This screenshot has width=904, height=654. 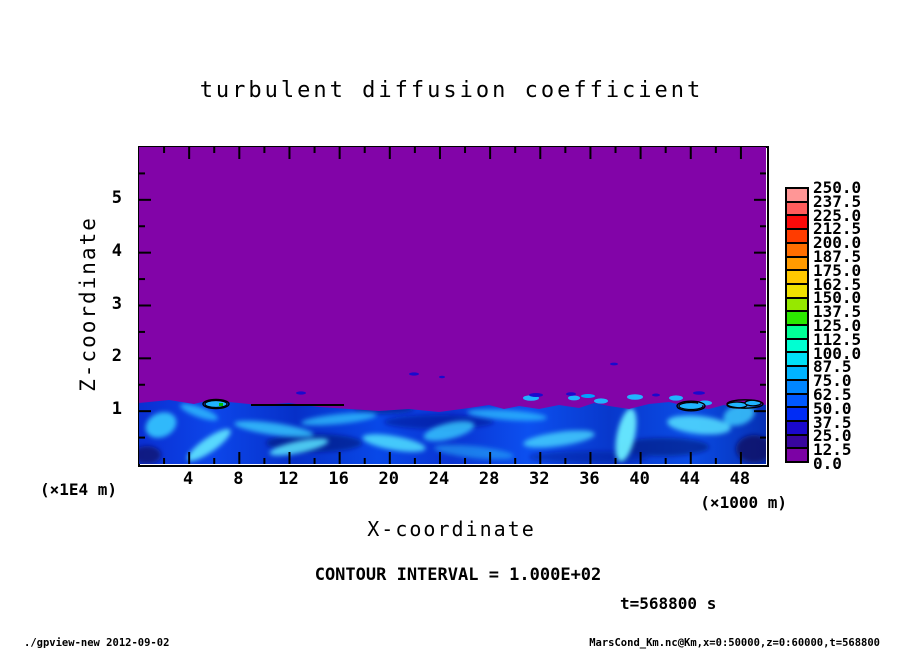 I want to click on colorbar-level-label: 200.0, so click(x=837, y=243).